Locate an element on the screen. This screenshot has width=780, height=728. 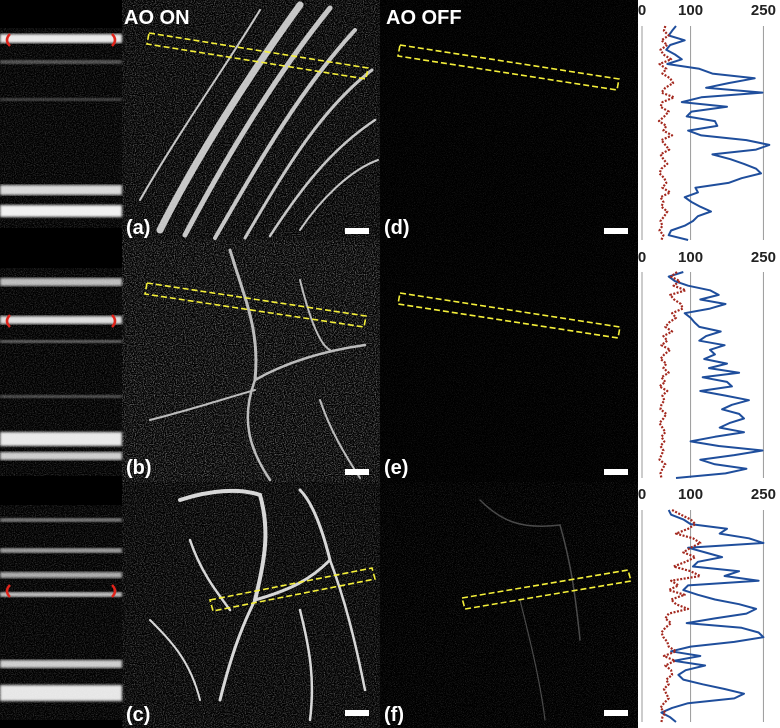
profile-chart-1: 0 100 250 is located at coordinates (707, 121).